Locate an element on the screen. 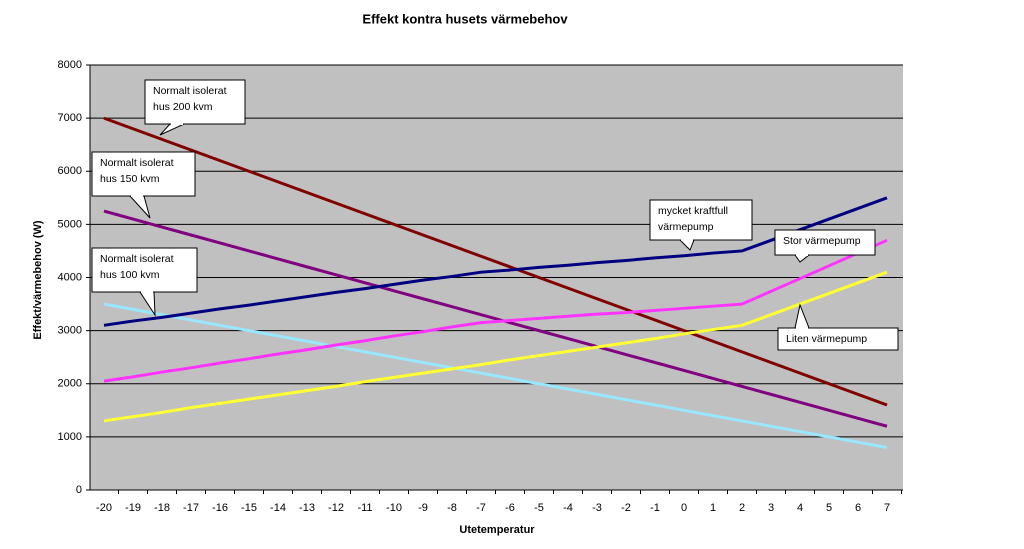 This screenshot has width=1024, height=549. x-tick-label: -15 is located at coordinates (249, 508).